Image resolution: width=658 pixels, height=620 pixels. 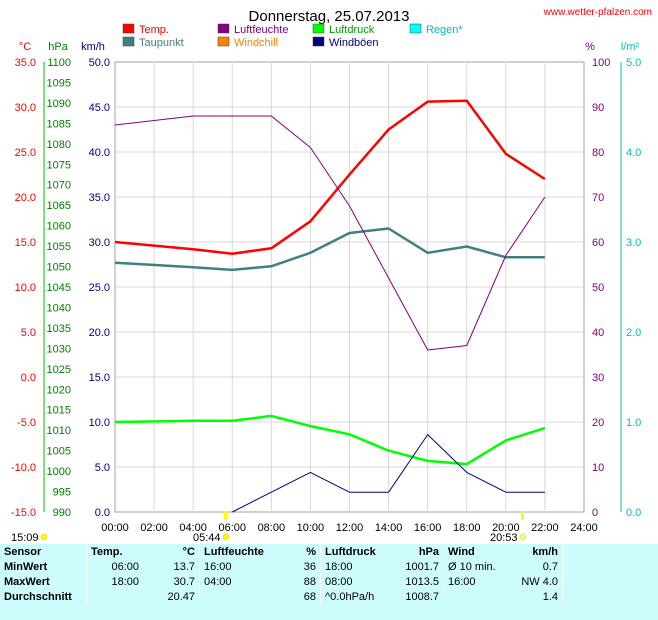 I want to click on legend-label: Luftdruck, so click(x=352, y=30).